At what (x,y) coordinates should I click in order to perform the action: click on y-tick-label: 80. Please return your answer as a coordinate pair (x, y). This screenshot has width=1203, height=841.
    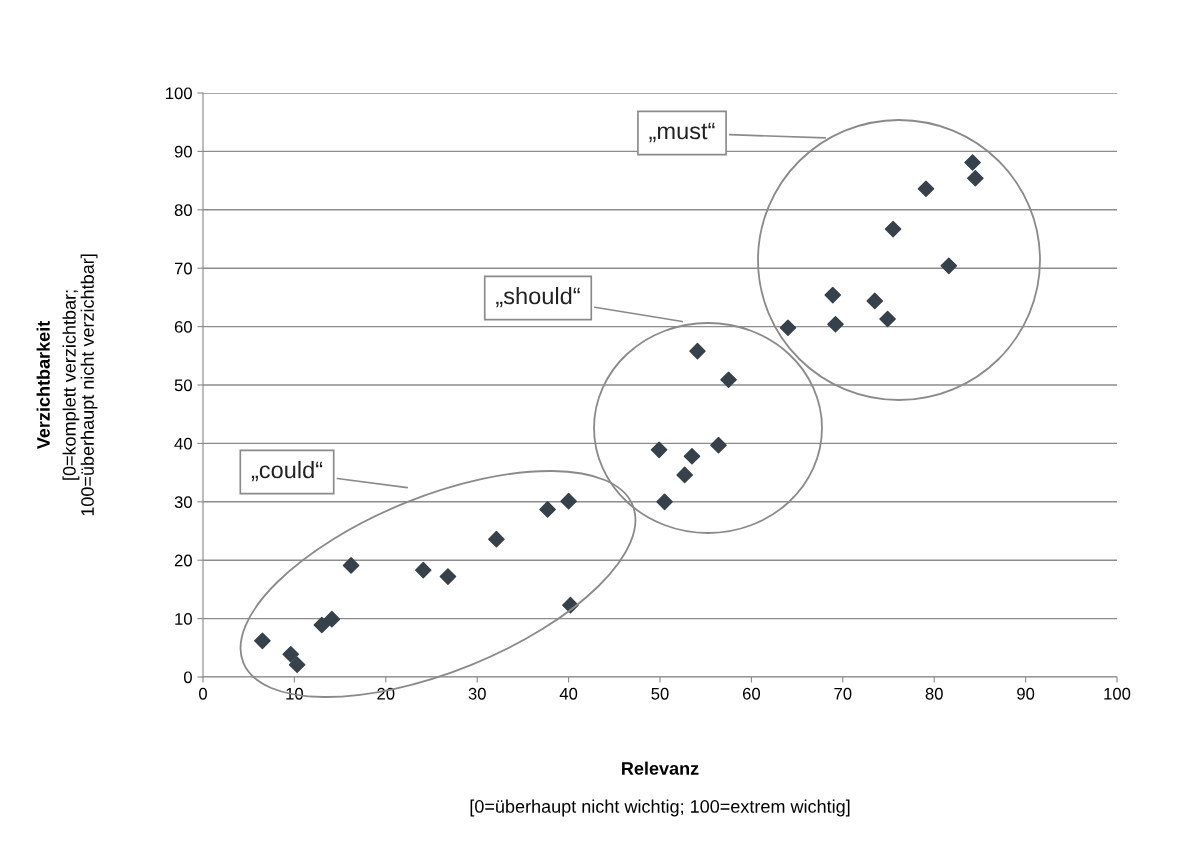
    Looking at the image, I should click on (183, 210).